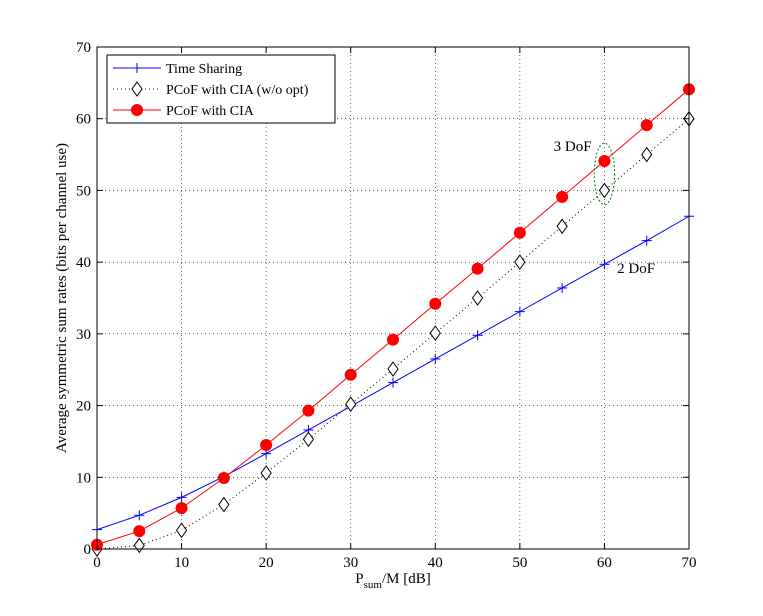 The image size is (763, 616). I want to click on highlight-ellipse, so click(604, 174).